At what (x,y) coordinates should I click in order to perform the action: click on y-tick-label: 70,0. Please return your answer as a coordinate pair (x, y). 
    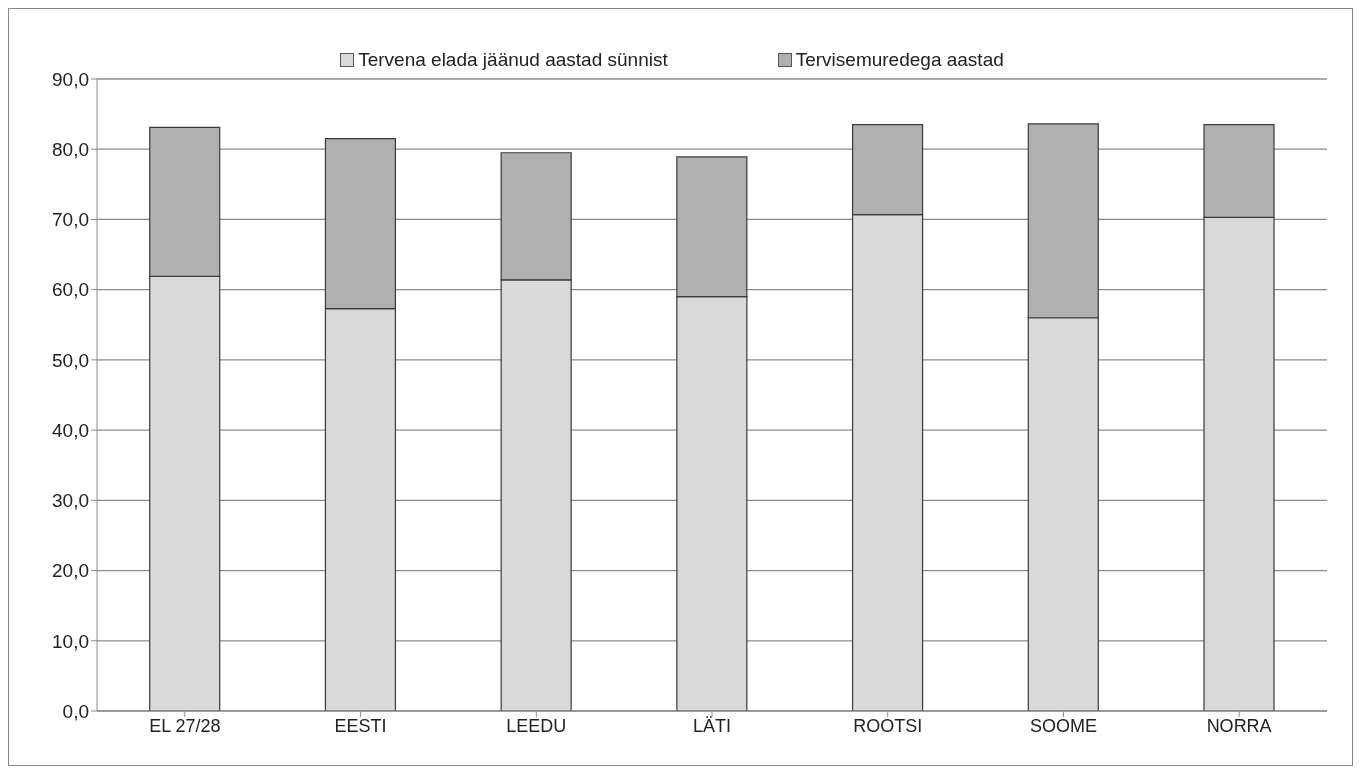
    Looking at the image, I should click on (70, 220).